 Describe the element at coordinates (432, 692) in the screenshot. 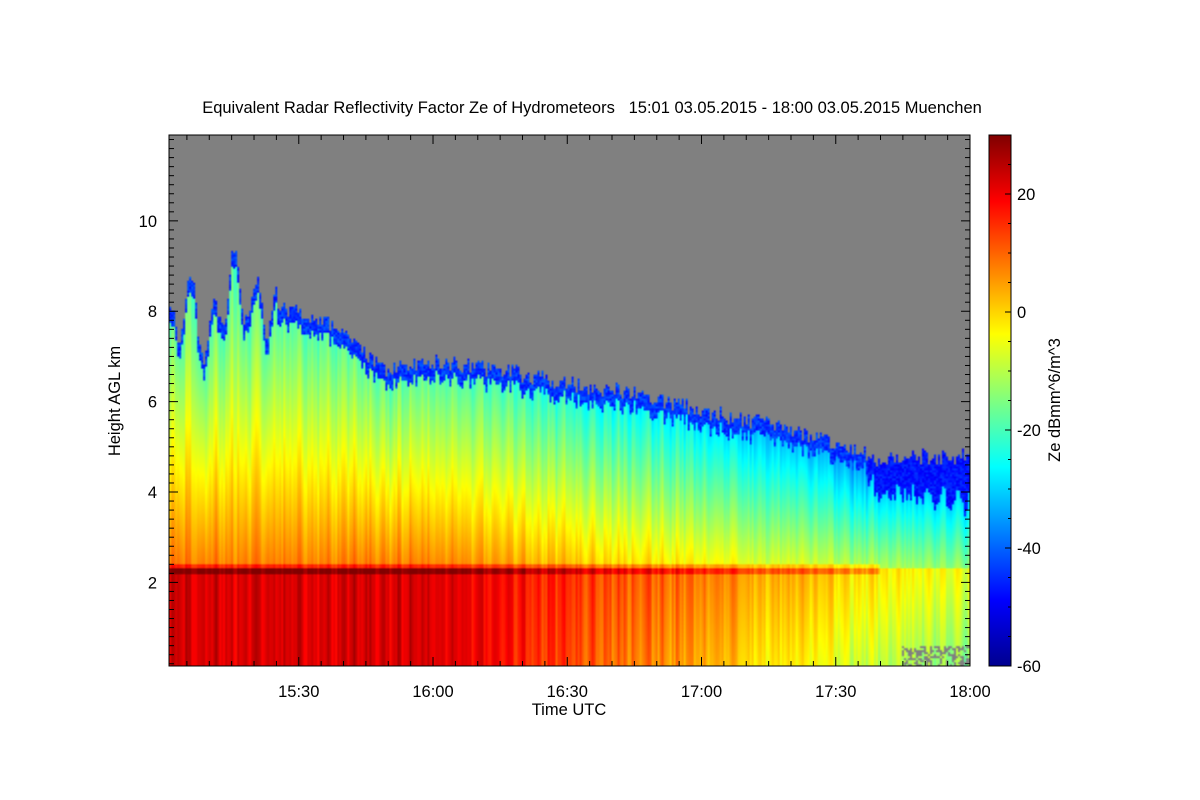

I see `x-tick-label: 16:00` at that location.